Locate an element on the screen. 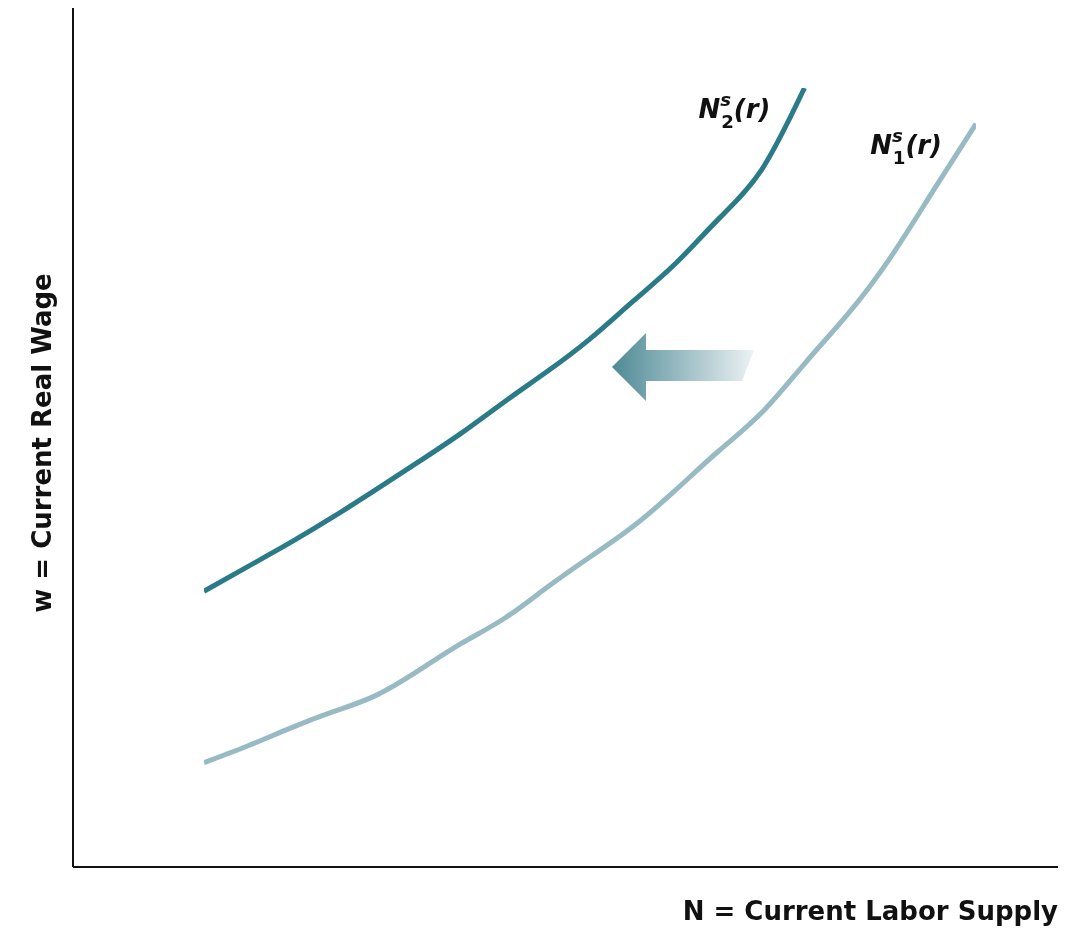 The width and height of the screenshot is (1066, 936). series-label: N$^{s}$$_{1}$(r) is located at coordinates (906, 146).